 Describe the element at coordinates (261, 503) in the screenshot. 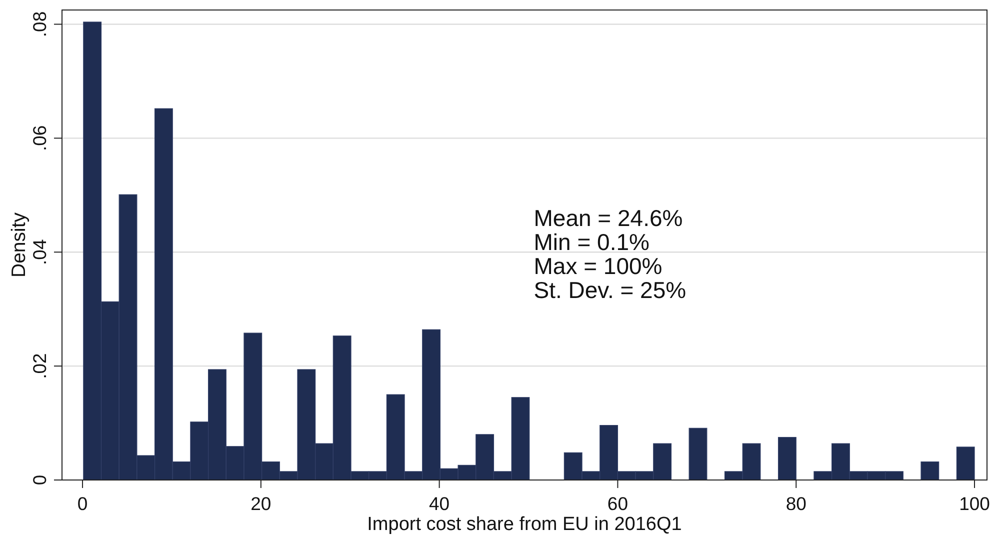

I see `x-tick-label: 20` at that location.